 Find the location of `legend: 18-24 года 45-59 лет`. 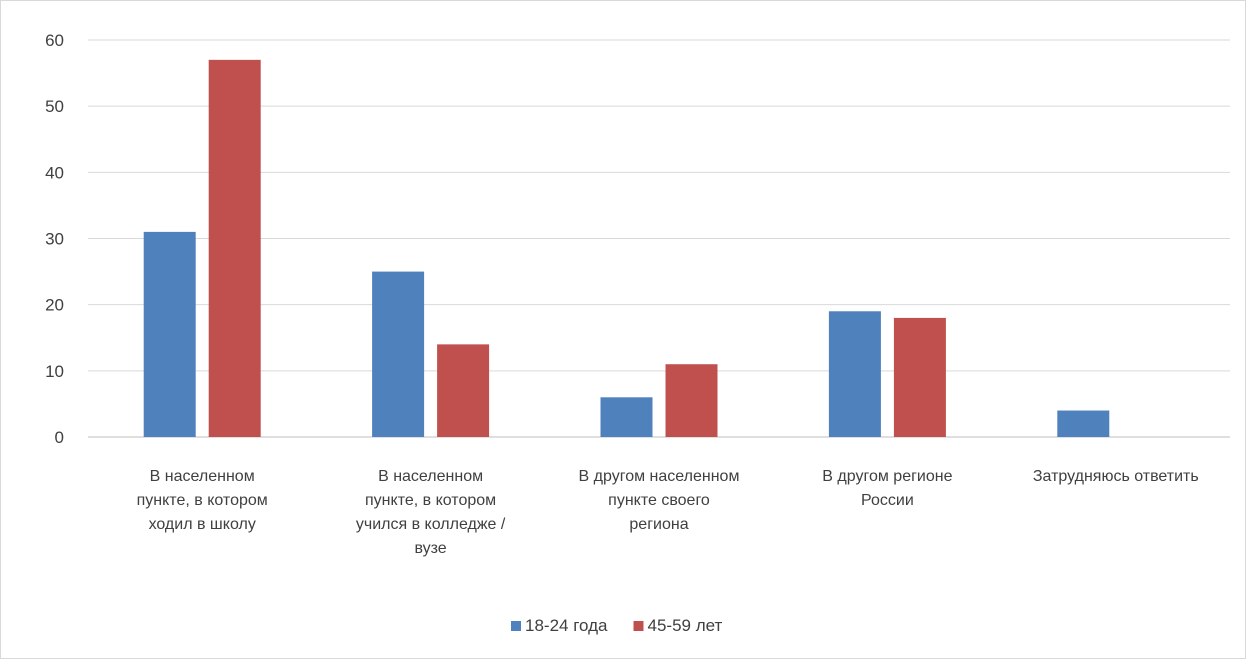

legend: 18-24 года 45-59 лет is located at coordinates (617, 625).